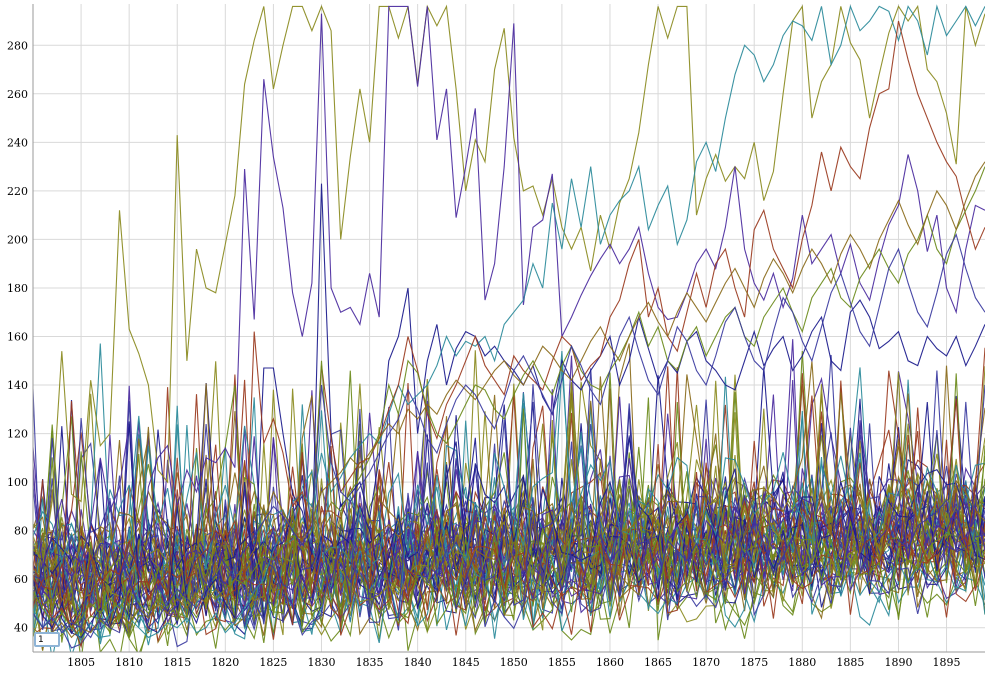  What do you see at coordinates (177, 662) in the screenshot?
I see `x-tick-label: 1815` at bounding box center [177, 662].